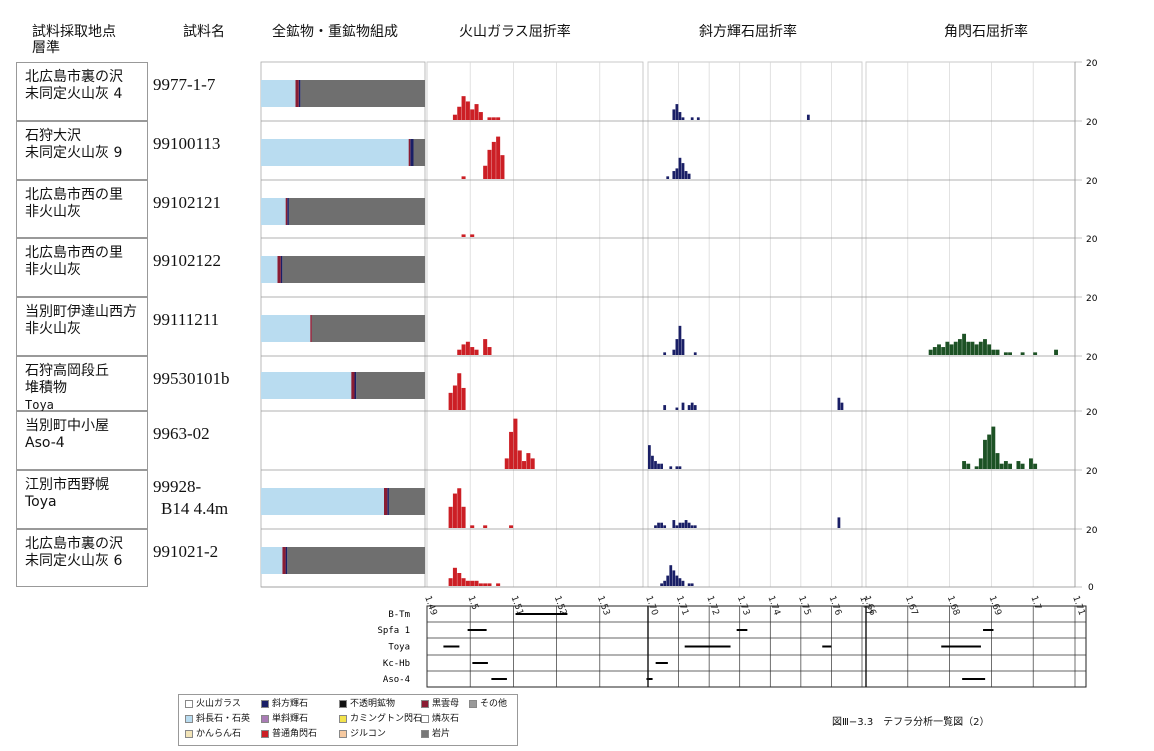 The width and height of the screenshot is (1154, 751). What do you see at coordinates (756, 646) in the screenshot?
I see `ranges-box` at bounding box center [756, 646].